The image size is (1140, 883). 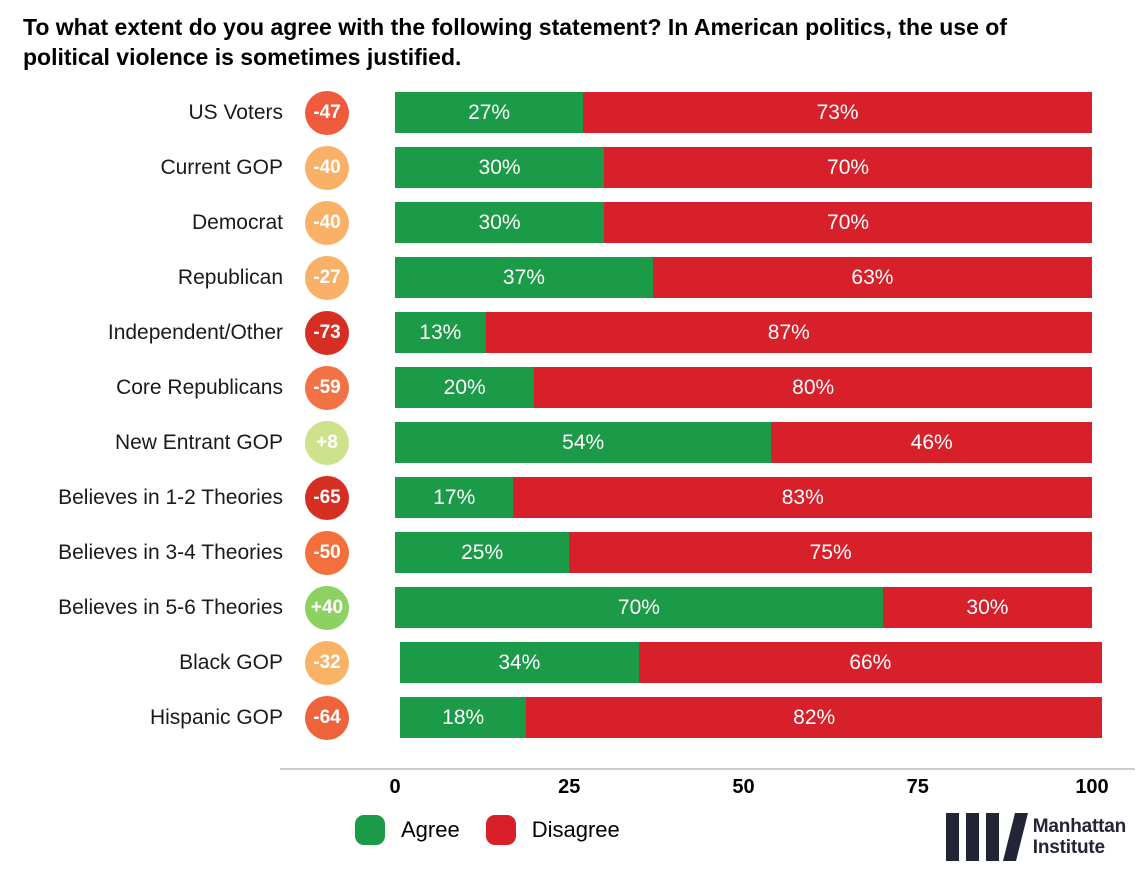 I want to click on disagree-value-label: 73%, so click(x=837, y=112).